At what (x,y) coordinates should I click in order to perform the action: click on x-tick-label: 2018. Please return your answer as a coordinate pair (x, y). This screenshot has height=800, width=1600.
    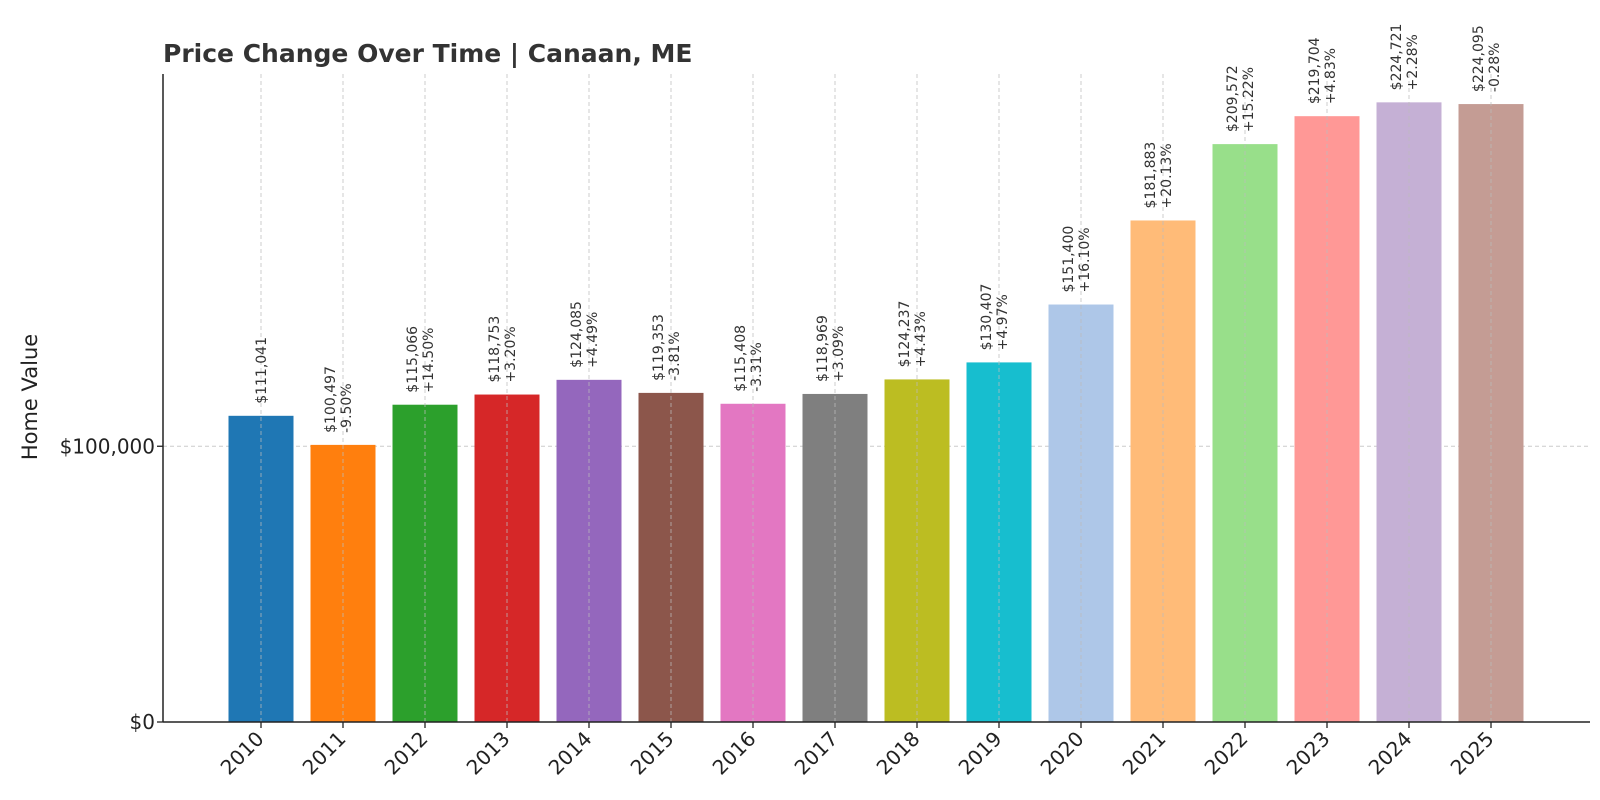
    Looking at the image, I should click on (898, 753).